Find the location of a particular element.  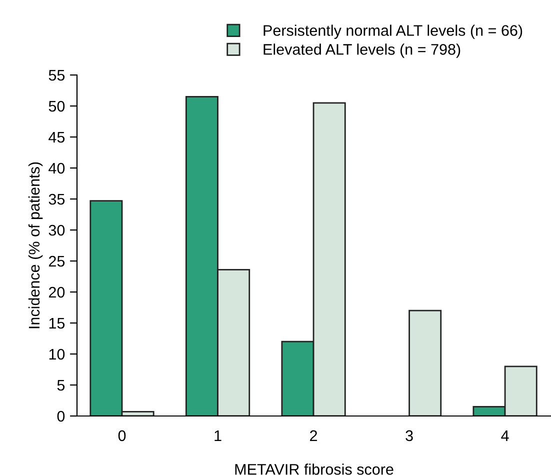

y-tick-label: 0 is located at coordinates (61, 416).